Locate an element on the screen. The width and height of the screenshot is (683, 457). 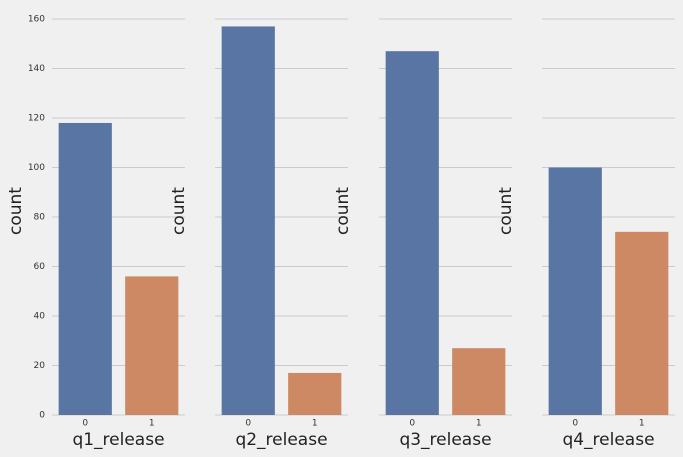
x-axis-label: q4_release is located at coordinates (608, 440).